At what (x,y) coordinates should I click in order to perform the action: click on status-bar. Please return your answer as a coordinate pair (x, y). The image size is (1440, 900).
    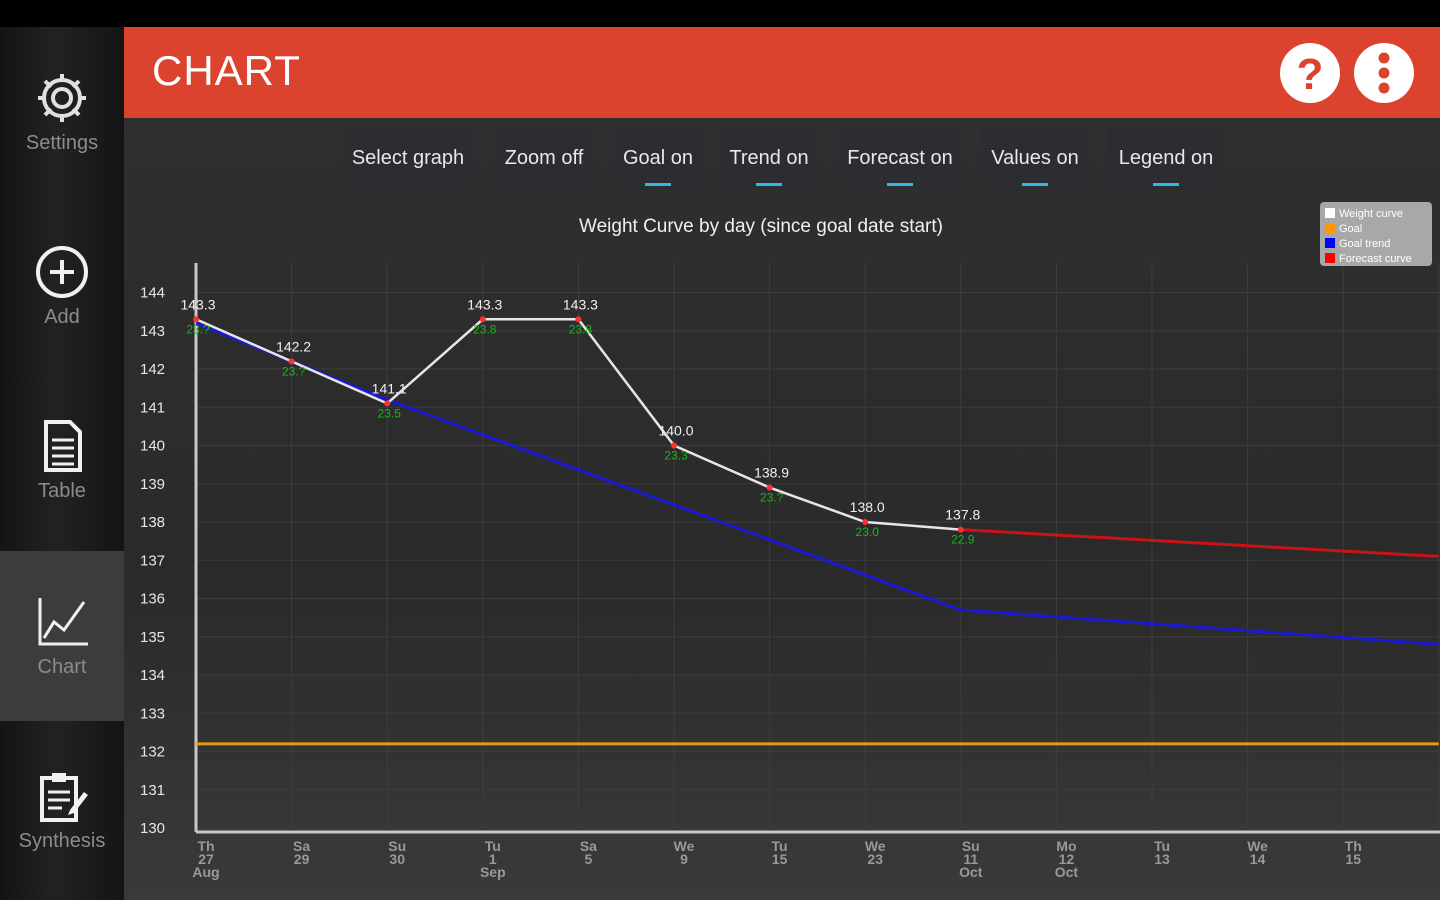
    Looking at the image, I should click on (720, 13).